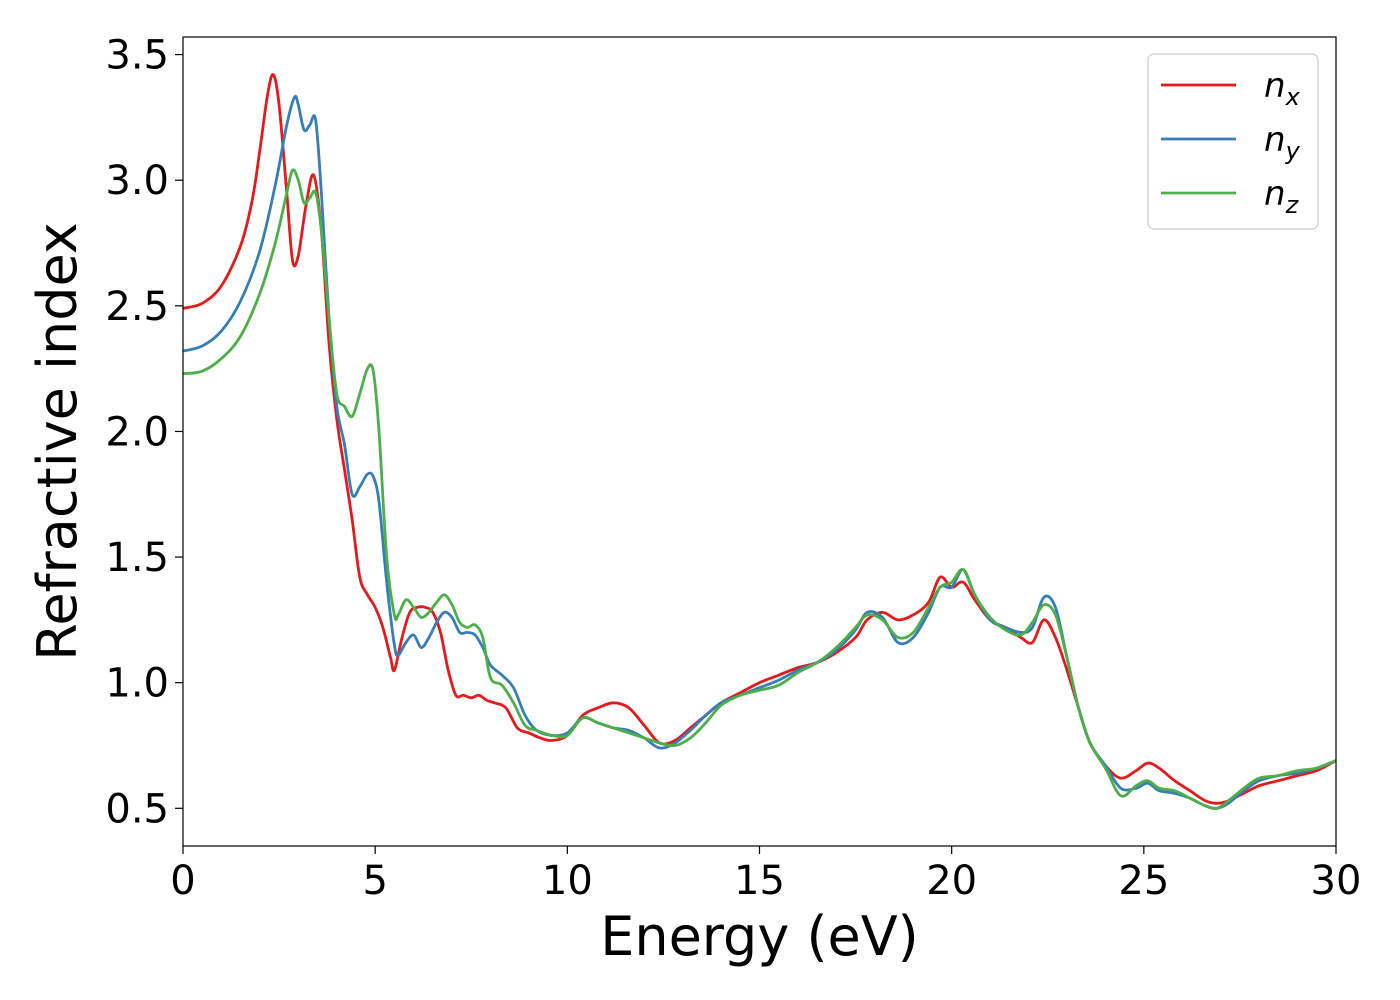 Image resolution: width=1400 pixels, height=1000 pixels. I want to click on x-tick-label: 0, so click(182, 881).